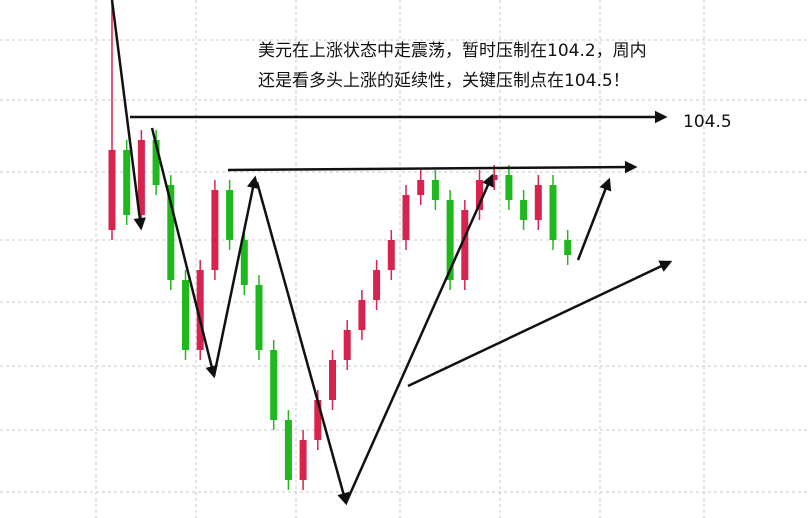  I want to click on level-label: 104.5, so click(707, 122).